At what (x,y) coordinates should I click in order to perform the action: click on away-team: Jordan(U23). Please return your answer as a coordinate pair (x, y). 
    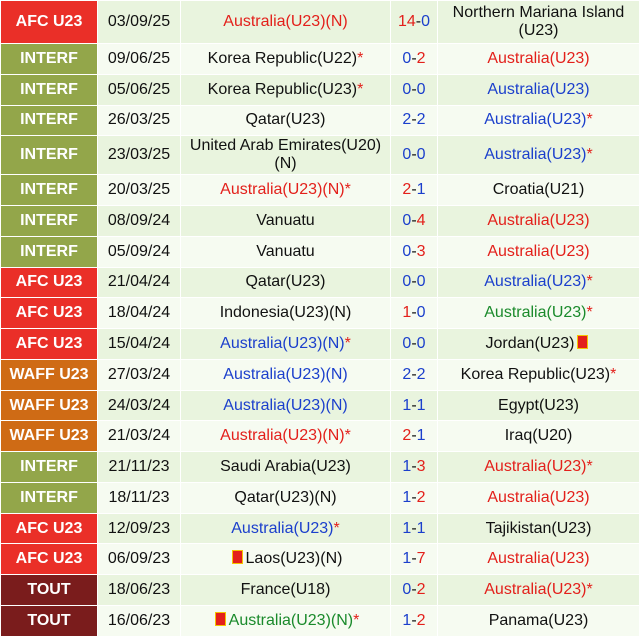
    Looking at the image, I should click on (538, 344).